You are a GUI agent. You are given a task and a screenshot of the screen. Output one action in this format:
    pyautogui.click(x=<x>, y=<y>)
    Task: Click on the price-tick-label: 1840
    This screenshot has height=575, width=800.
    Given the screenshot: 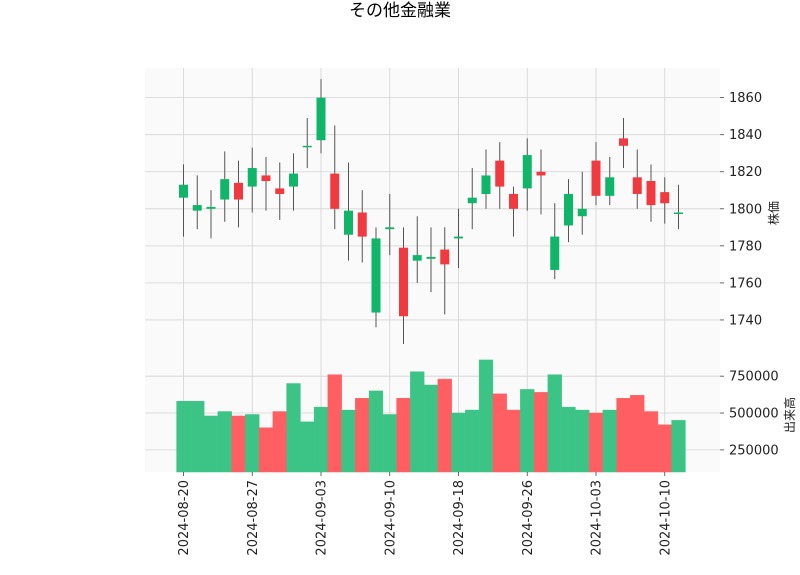 What is the action you would take?
    pyautogui.click(x=745, y=135)
    